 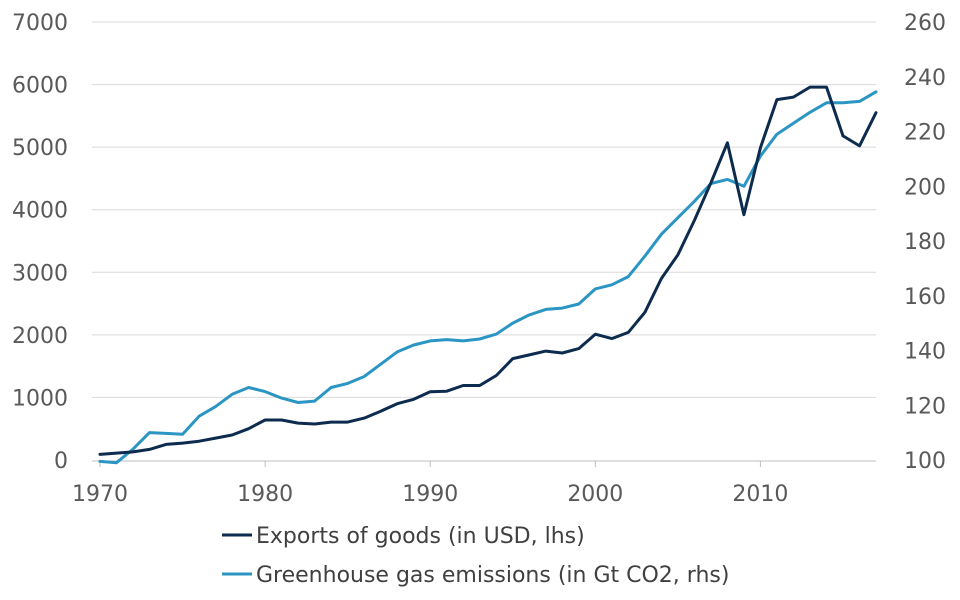 I want to click on x-tick-label: 1990, so click(x=430, y=494).